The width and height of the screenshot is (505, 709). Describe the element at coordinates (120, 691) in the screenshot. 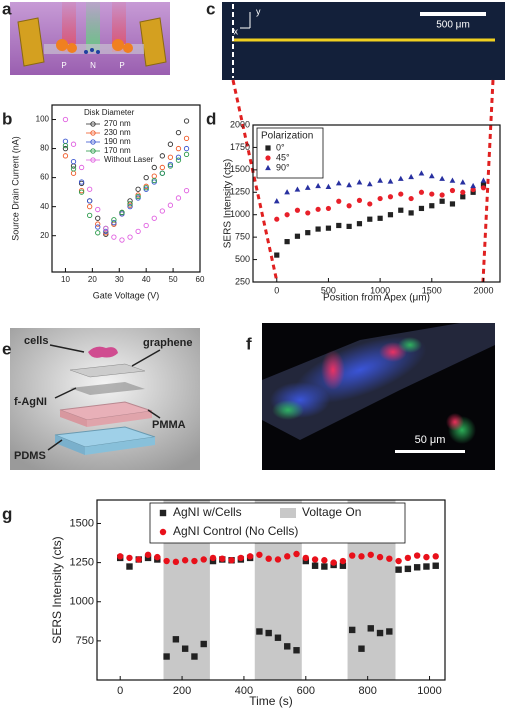

I see `x-tick-label: 0` at that location.